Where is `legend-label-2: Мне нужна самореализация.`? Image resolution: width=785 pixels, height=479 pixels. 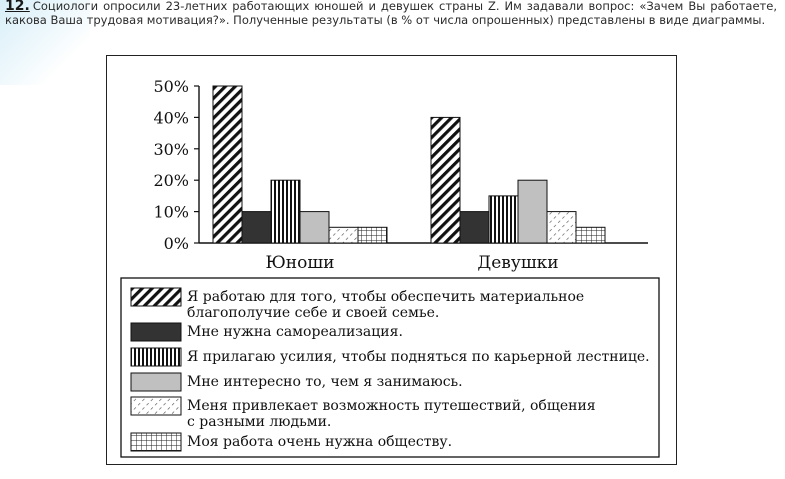
legend-label-2: Мне нужна самореализация. is located at coordinates (295, 332).